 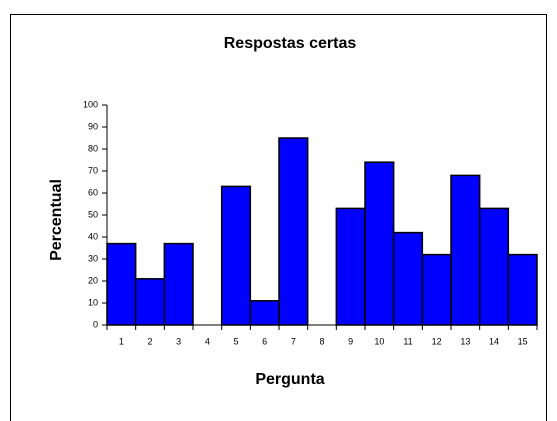 What do you see at coordinates (494, 341) in the screenshot?
I see `x-tick-label: 14` at bounding box center [494, 341].